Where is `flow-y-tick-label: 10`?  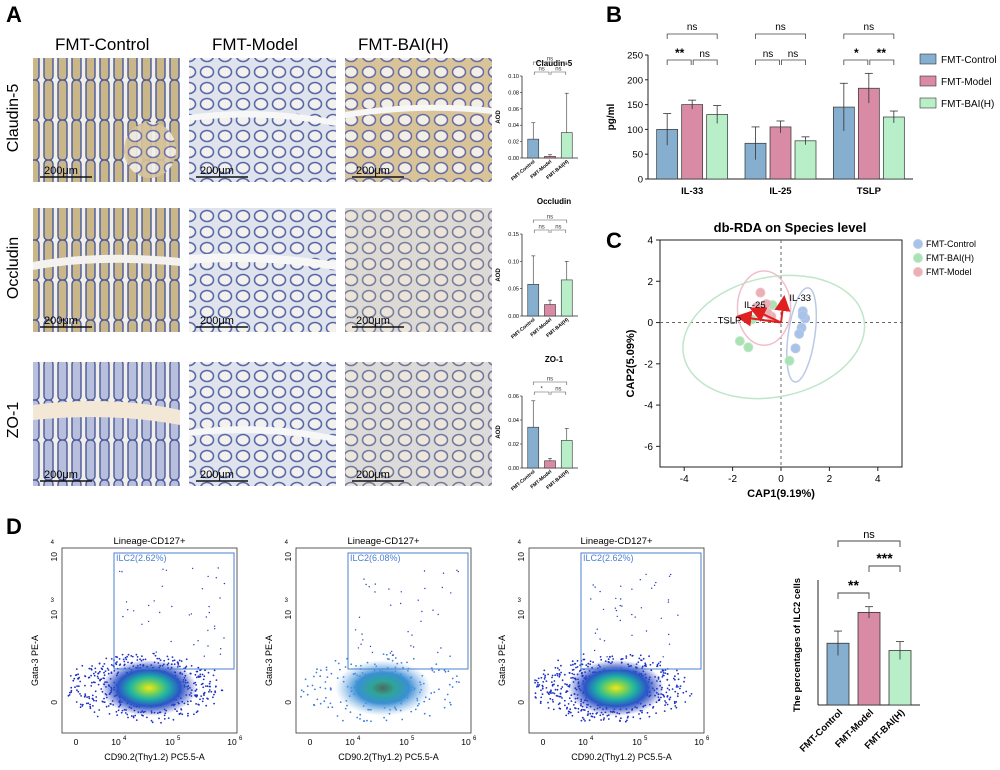 flow-y-tick-label: 10 is located at coordinates (288, 557).